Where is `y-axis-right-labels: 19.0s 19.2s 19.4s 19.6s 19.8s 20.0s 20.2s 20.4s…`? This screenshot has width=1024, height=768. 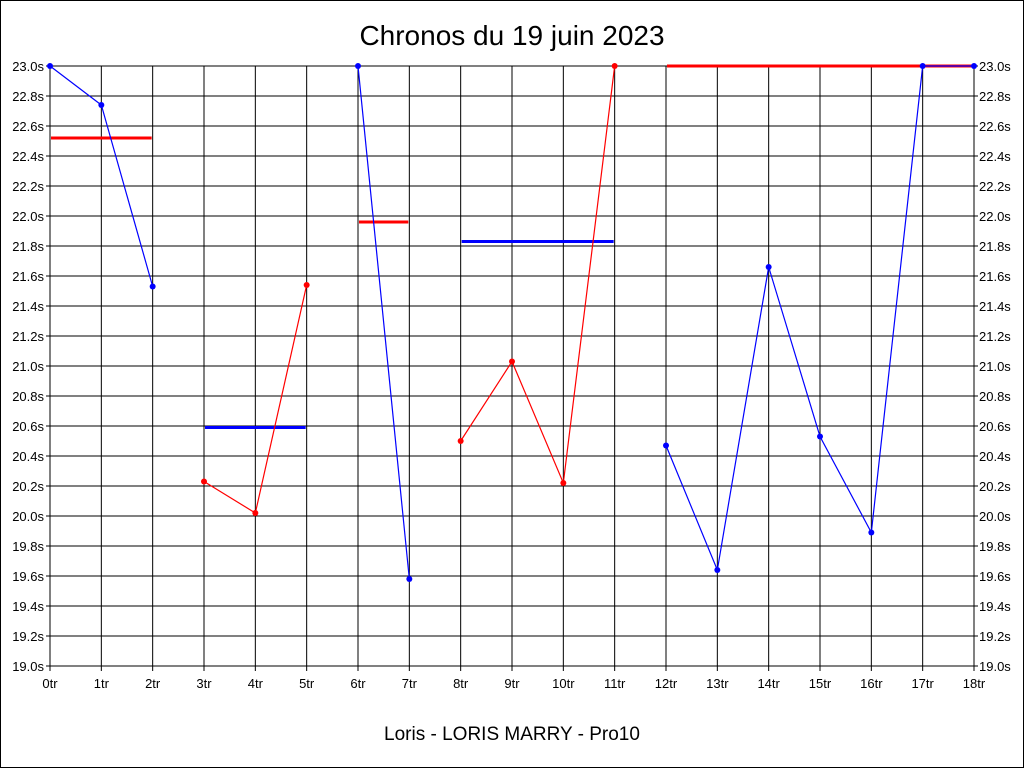 y-axis-right-labels: 19.0s 19.2s 19.4s 19.6s 19.8s 20.0s 20.2s 20.4s… is located at coordinates (995, 366).